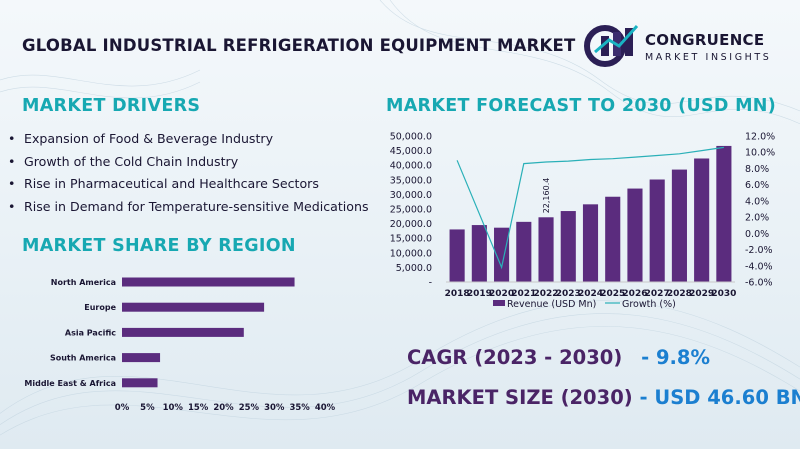 This screenshot has width=800, height=449. I want to click on y2-tick-label: 10.0%, so click(760, 153).